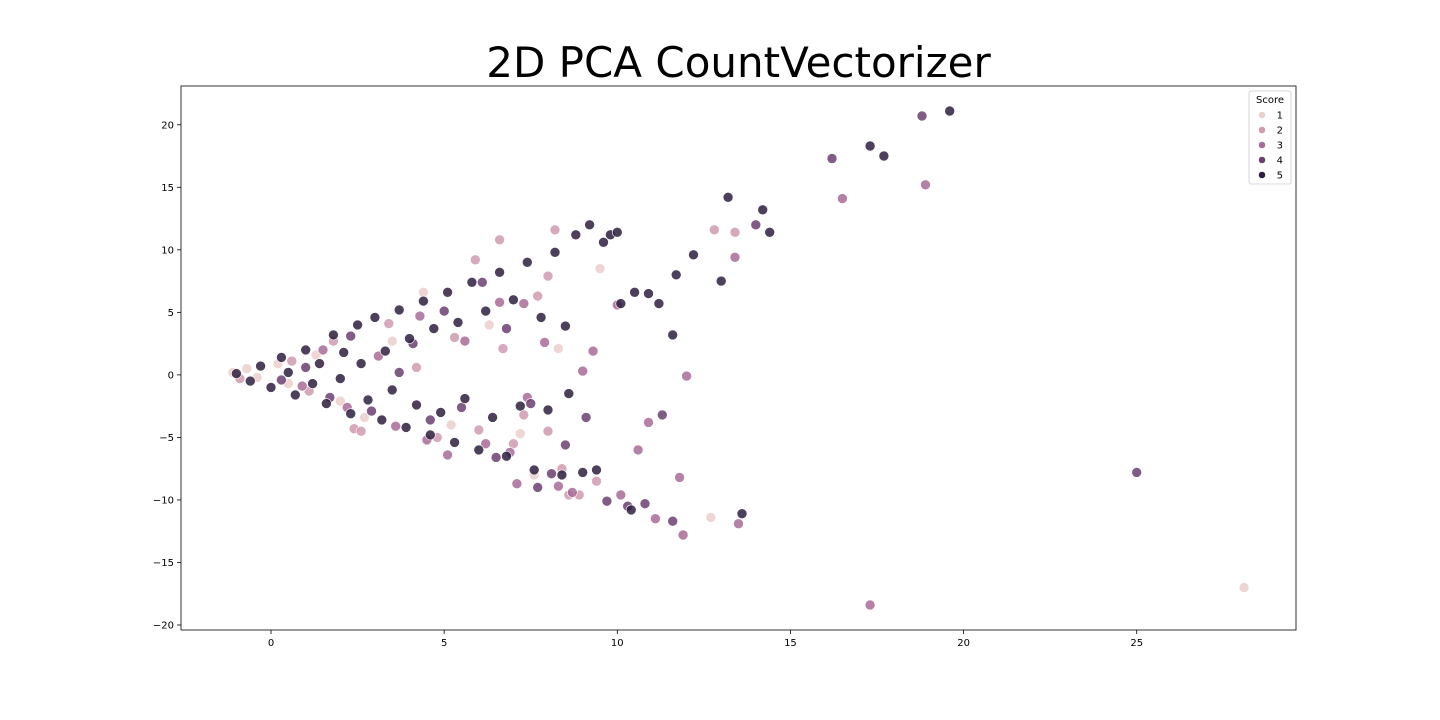  What do you see at coordinates (444, 643) in the screenshot?
I see `x-tick-label: 5` at bounding box center [444, 643].